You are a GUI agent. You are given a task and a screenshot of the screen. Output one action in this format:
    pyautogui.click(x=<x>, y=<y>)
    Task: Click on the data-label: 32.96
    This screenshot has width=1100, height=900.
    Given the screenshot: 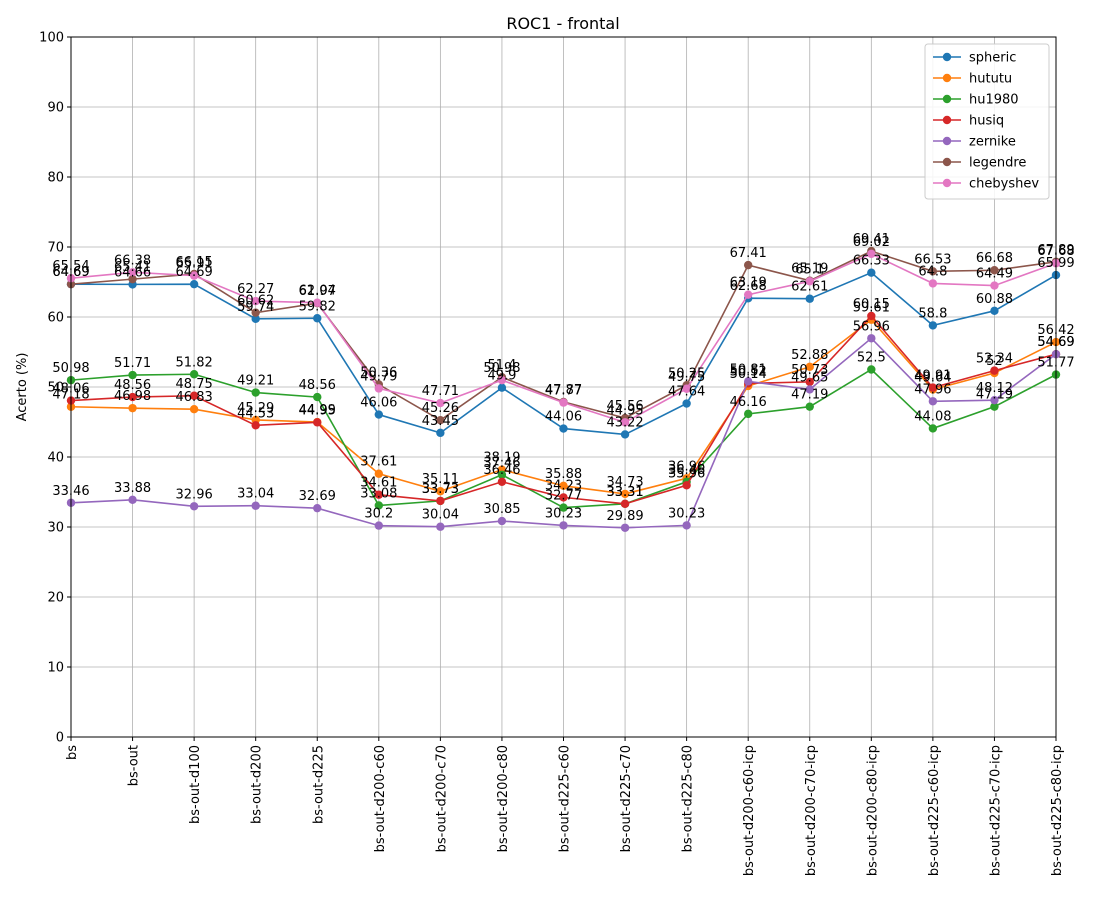 What is the action you would take?
    pyautogui.click(x=194, y=494)
    